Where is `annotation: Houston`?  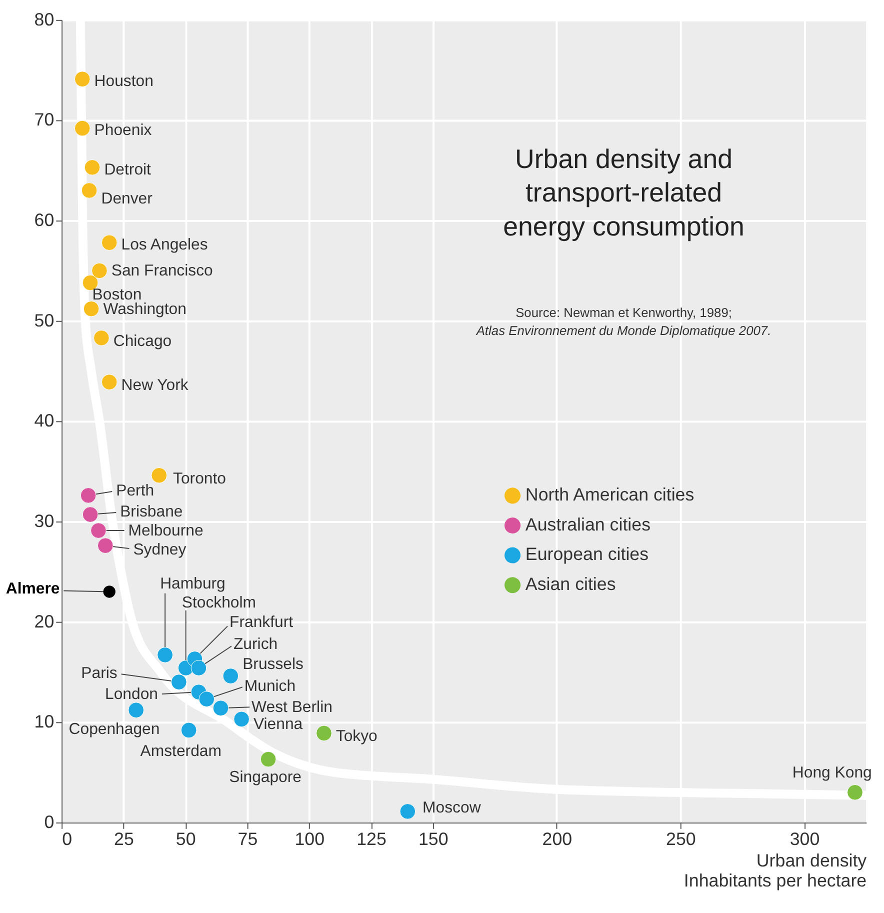 annotation: Houston is located at coordinates (124, 81).